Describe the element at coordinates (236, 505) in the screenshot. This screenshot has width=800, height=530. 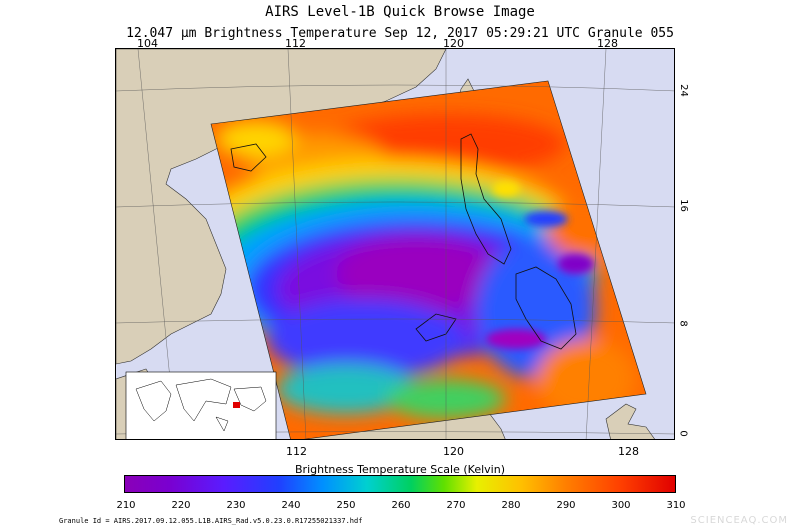
I see `colorbar-label: 230` at that location.